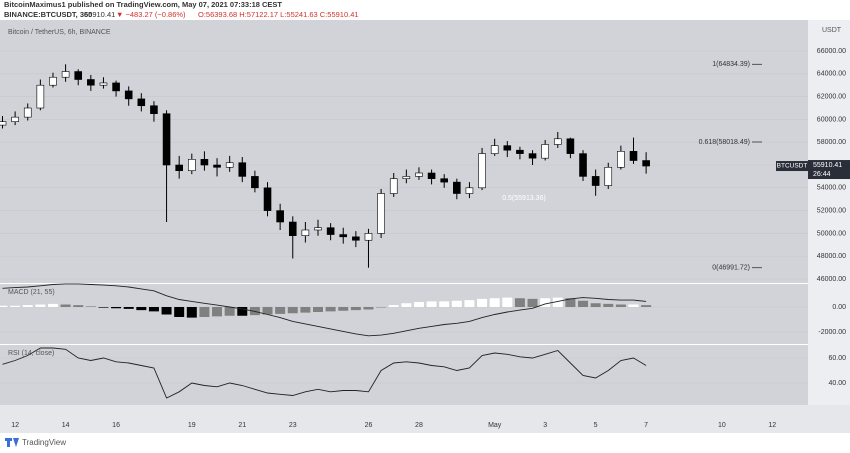  I want to click on x-tick-label: May, so click(495, 425).